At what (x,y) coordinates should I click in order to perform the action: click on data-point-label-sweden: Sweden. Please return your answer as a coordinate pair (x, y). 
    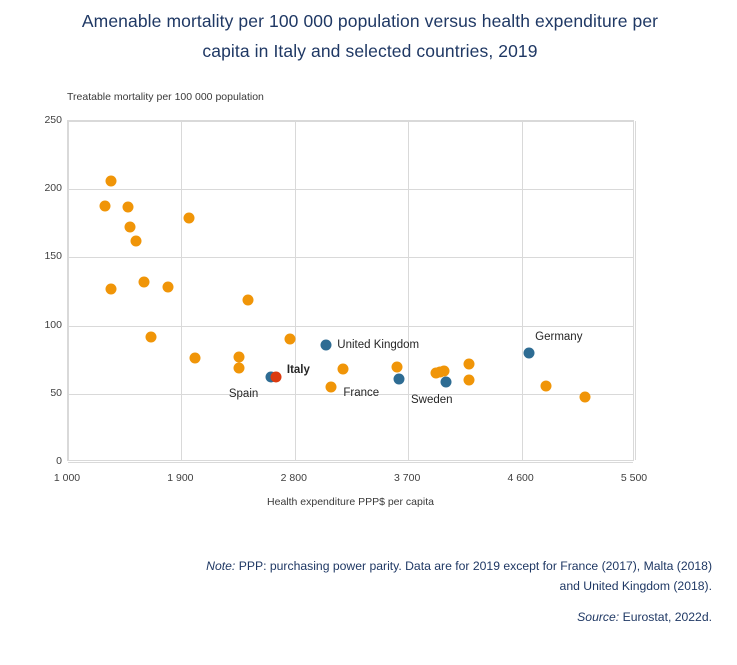
    Looking at the image, I should click on (432, 399).